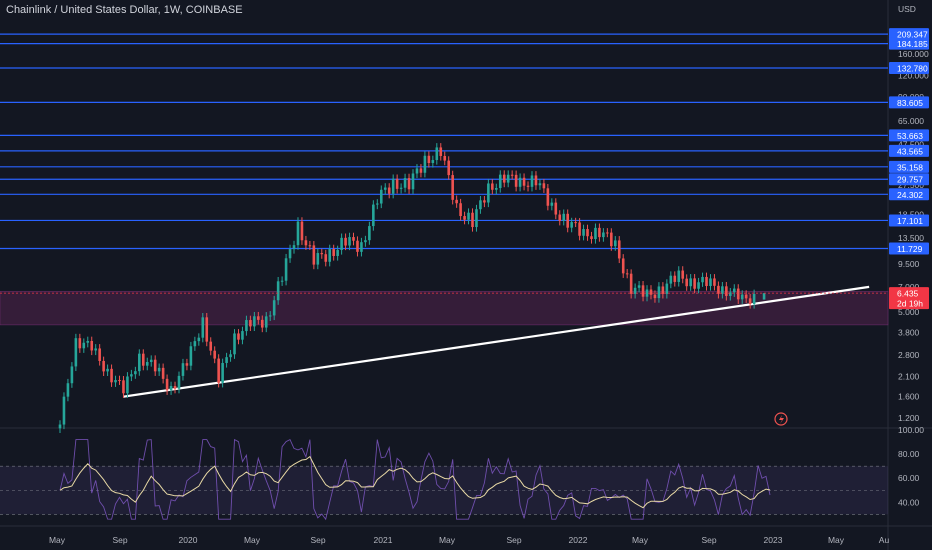 The width and height of the screenshot is (932, 550). Describe the element at coordinates (444, 308) in the screenshot. I see `support-zone` at that location.